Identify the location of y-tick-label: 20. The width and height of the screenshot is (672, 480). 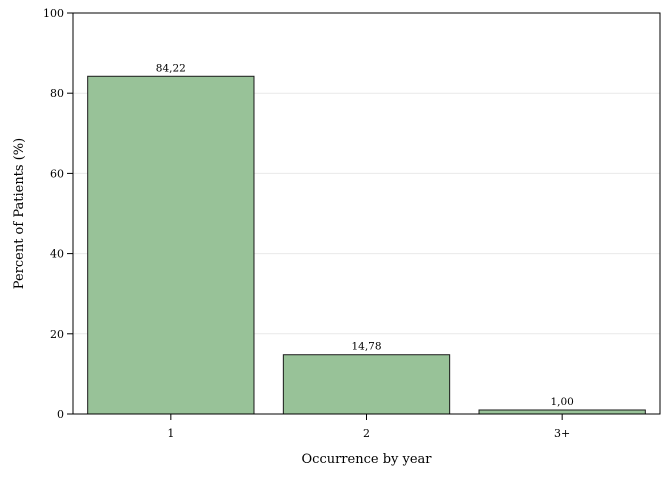
(57, 334).